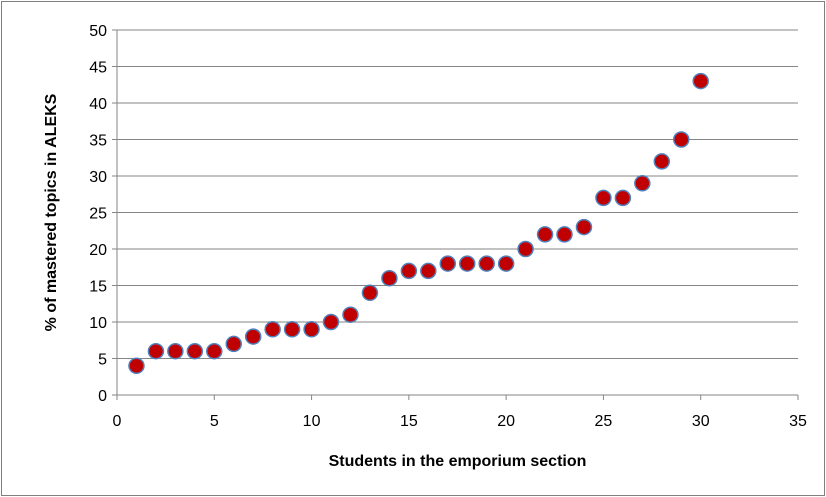  Describe the element at coordinates (98, 68) in the screenshot. I see `y-tick-label: 45` at that location.